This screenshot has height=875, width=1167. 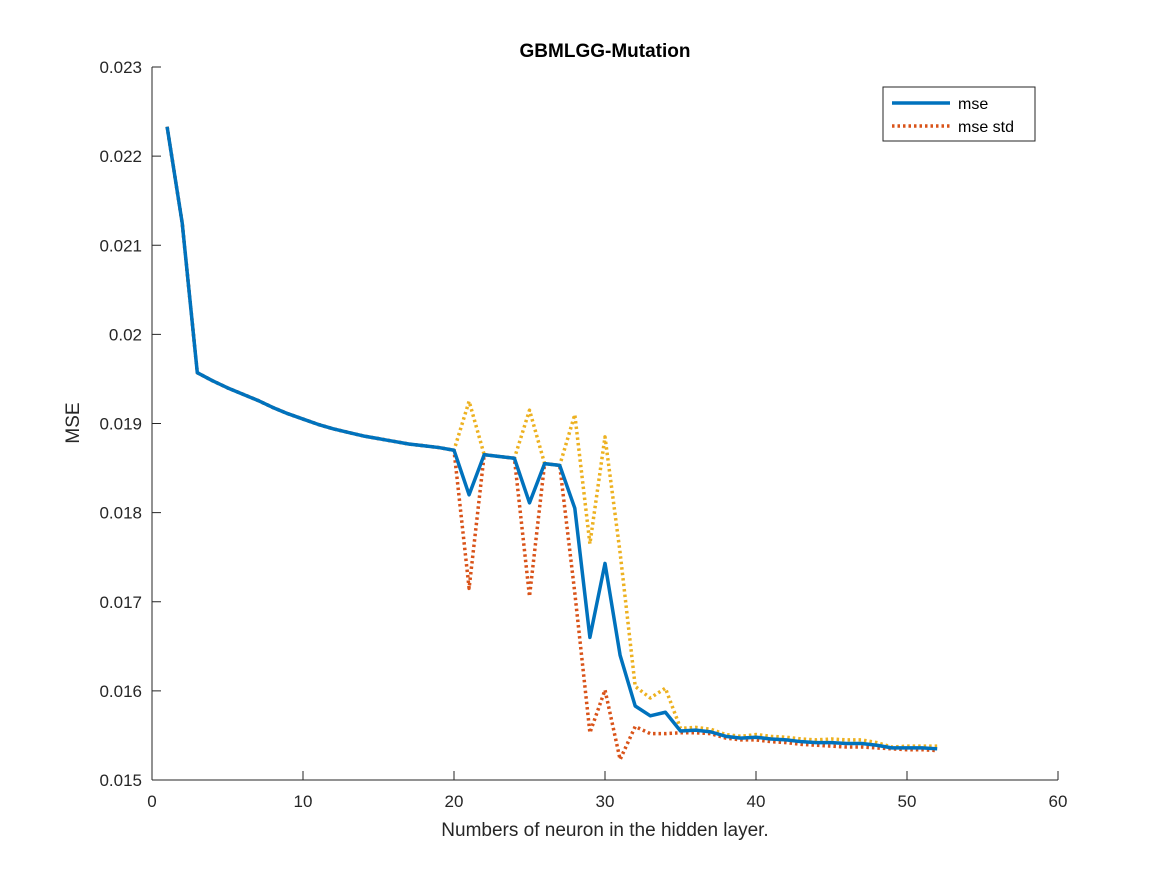 I want to click on y-tick-label: 0.019, so click(x=120, y=424).